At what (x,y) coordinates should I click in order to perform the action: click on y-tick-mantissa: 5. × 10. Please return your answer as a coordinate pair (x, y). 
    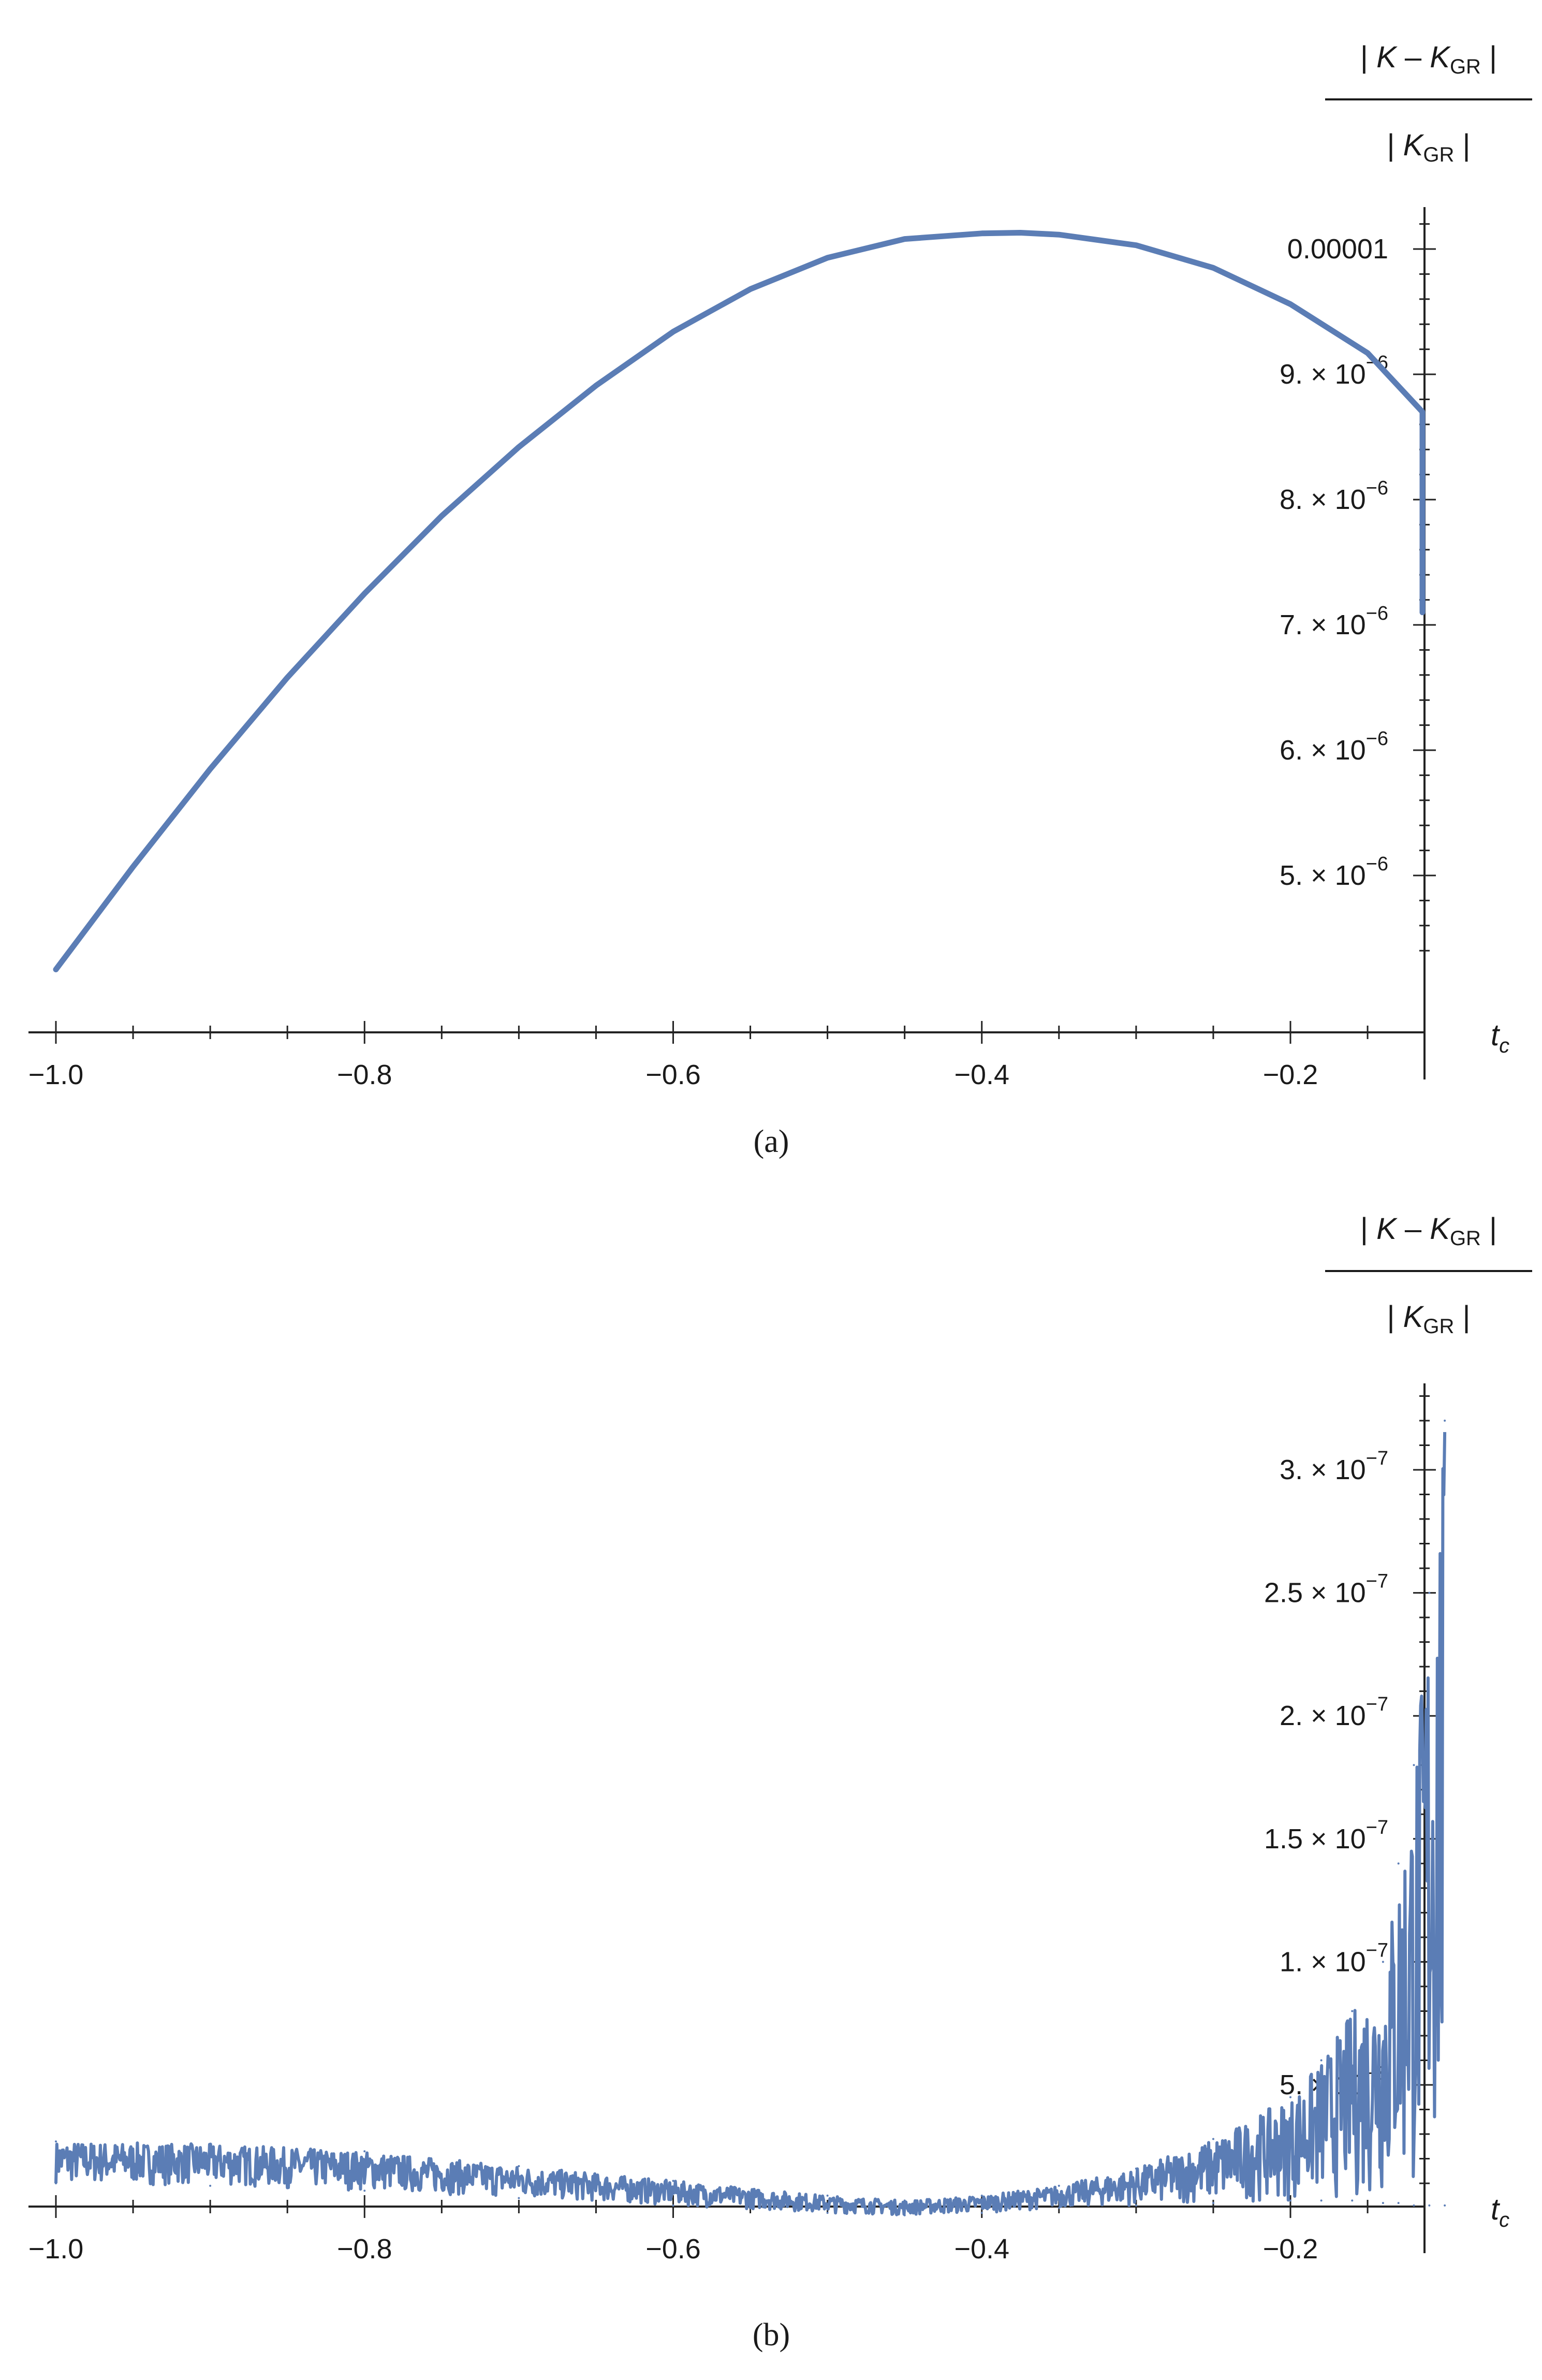
    Looking at the image, I should click on (1323, 876).